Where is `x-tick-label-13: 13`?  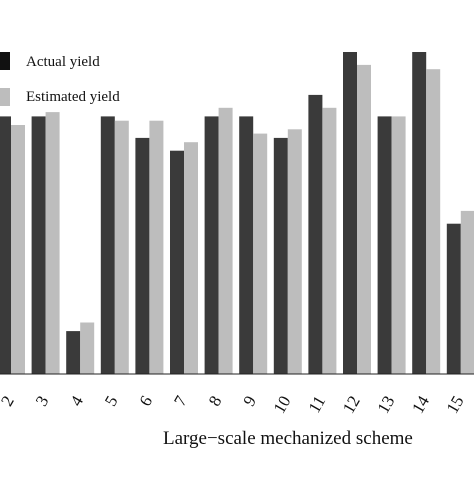
x-tick-label-13: 13 is located at coordinates (385, 404).